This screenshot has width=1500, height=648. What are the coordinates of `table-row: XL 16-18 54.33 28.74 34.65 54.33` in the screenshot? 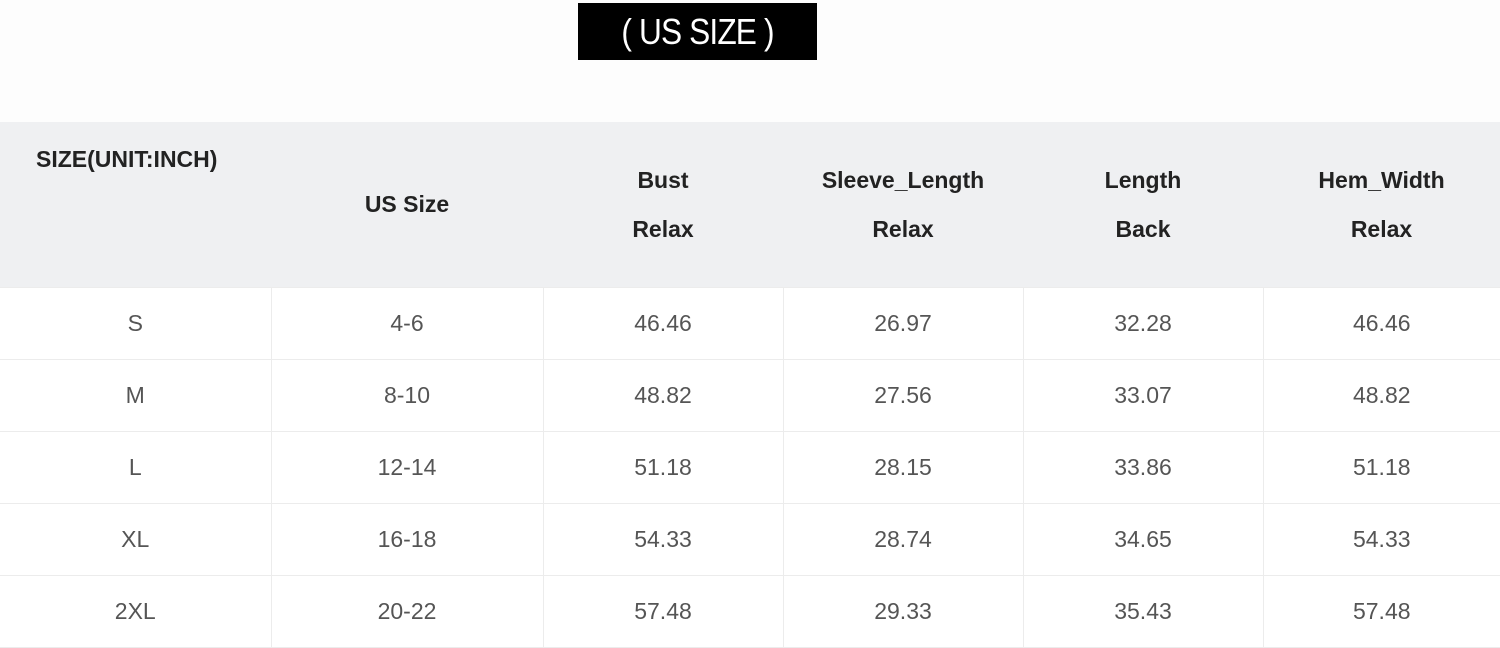 It's located at (750, 539).